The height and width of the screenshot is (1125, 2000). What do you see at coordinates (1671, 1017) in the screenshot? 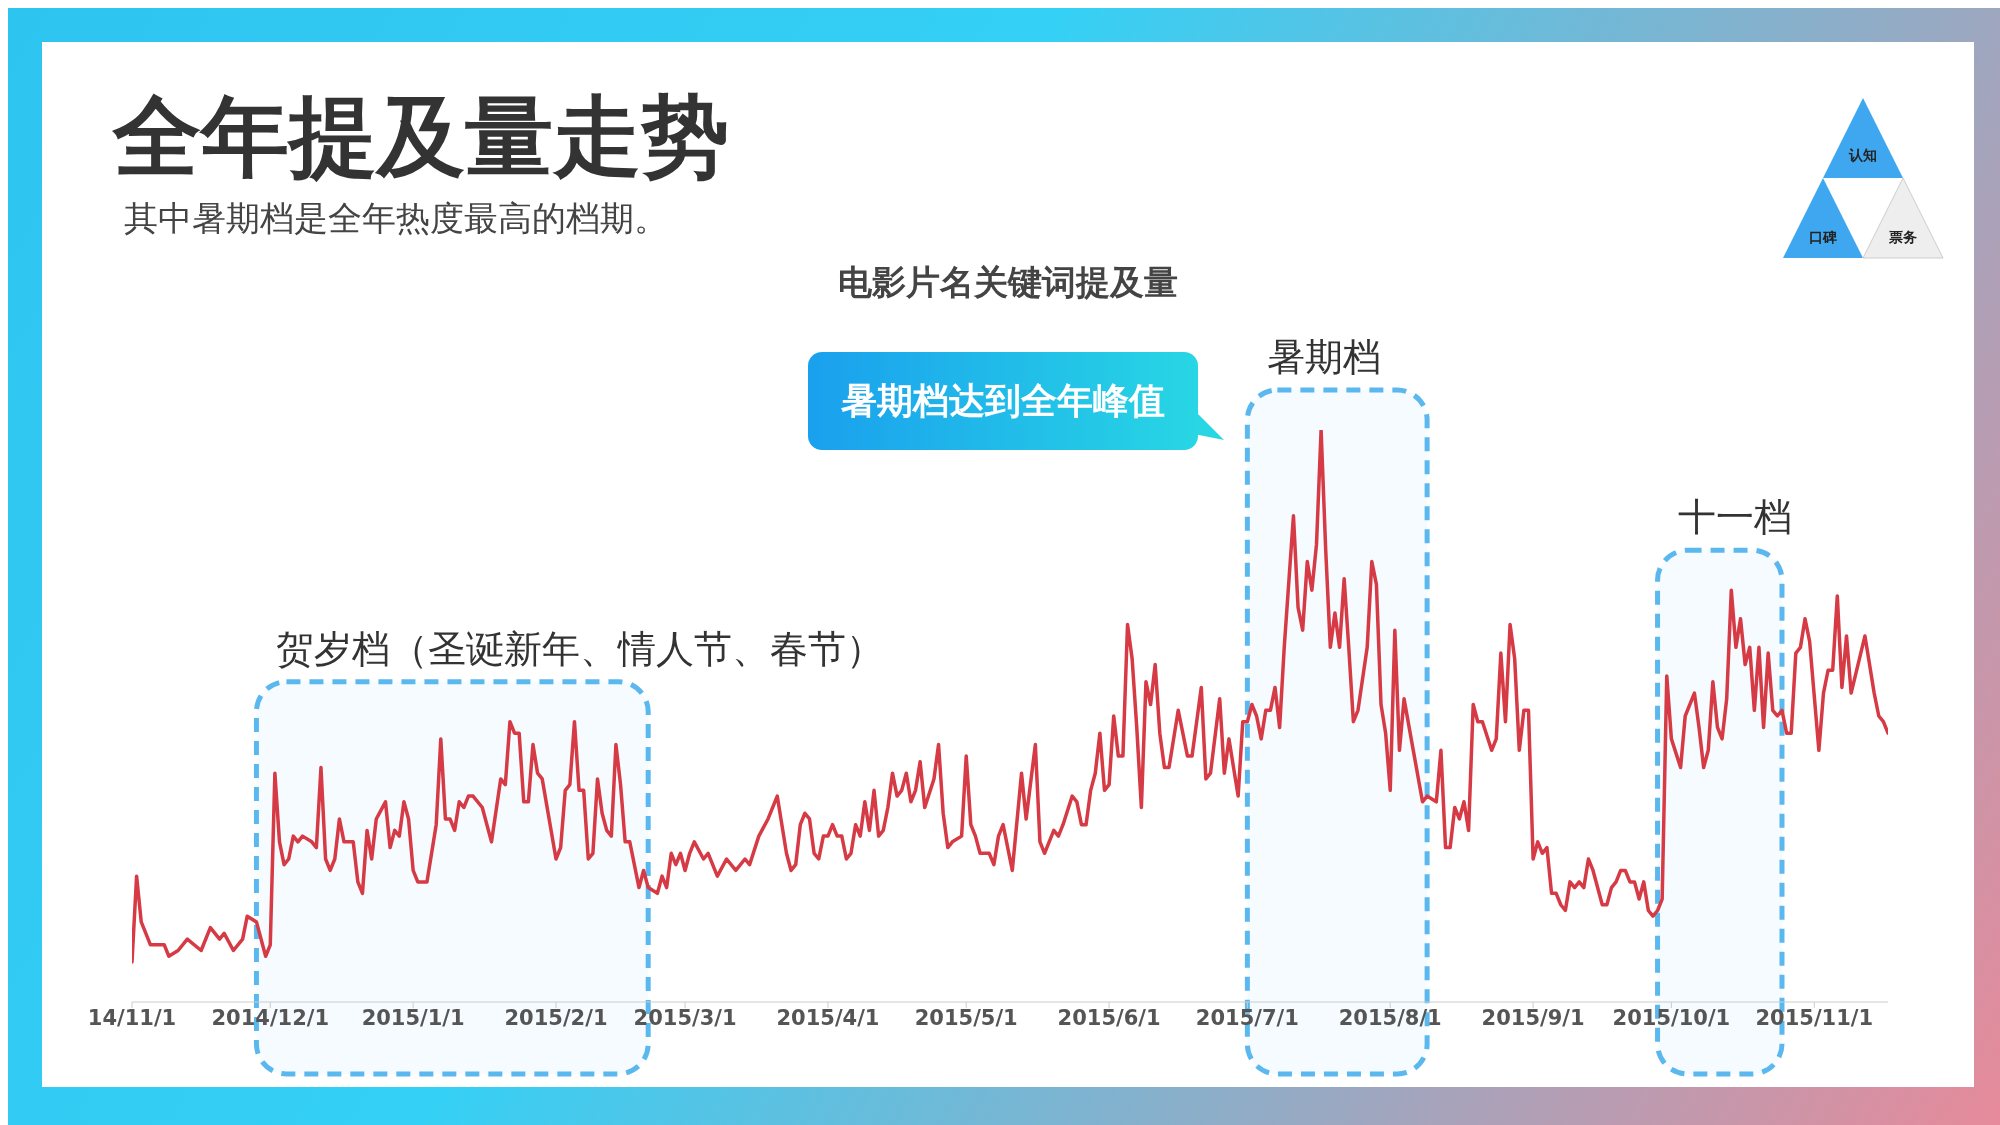
I see `x-tick-label: 2015/10/1` at bounding box center [1671, 1017].